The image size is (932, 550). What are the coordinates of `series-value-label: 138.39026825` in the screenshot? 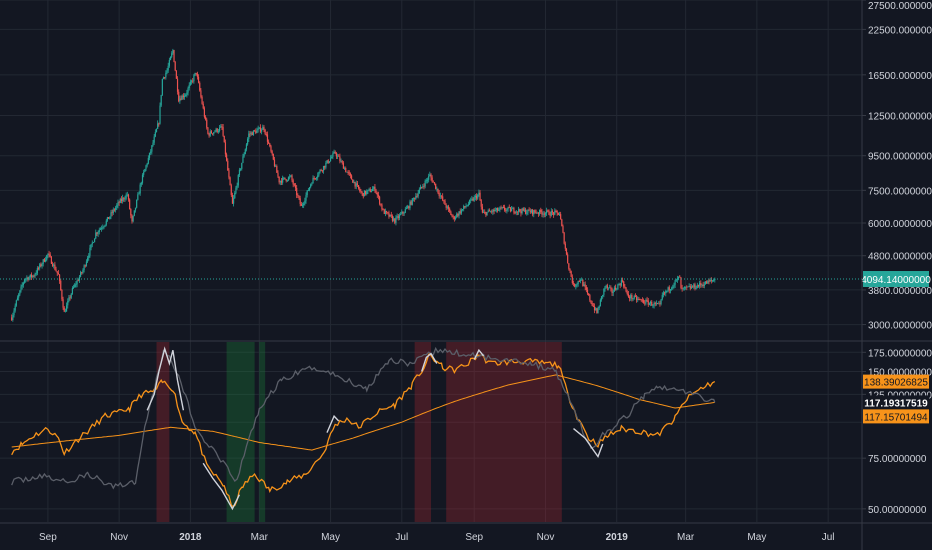 It's located at (896, 383).